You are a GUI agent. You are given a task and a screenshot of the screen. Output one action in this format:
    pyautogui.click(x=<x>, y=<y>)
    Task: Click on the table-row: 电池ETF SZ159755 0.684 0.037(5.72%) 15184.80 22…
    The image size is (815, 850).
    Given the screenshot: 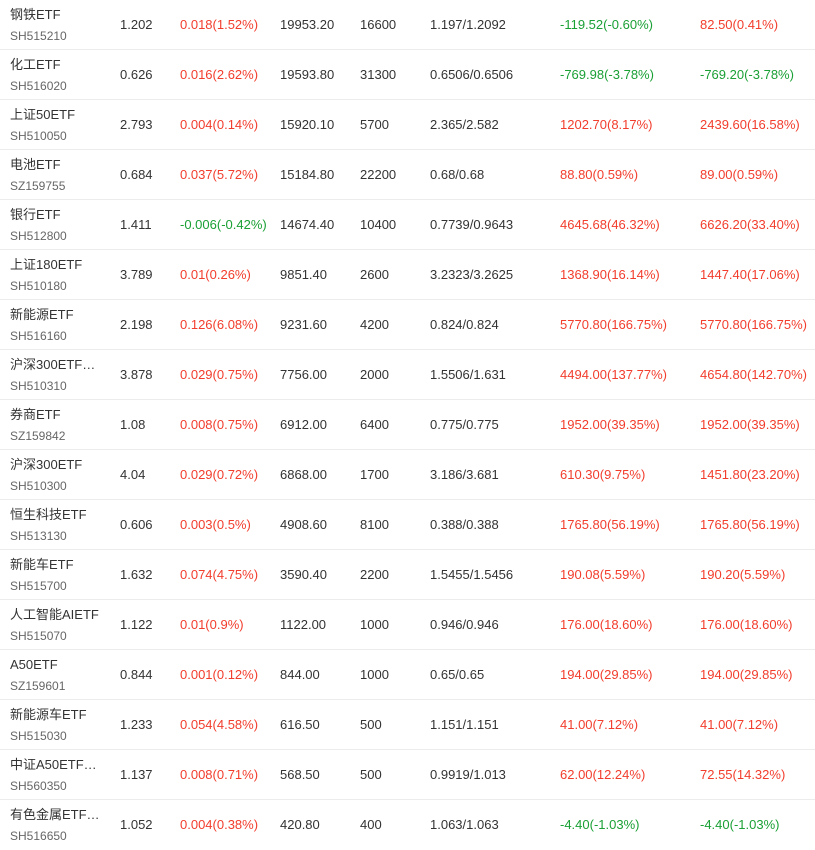 What is the action you would take?
    pyautogui.click(x=407, y=175)
    